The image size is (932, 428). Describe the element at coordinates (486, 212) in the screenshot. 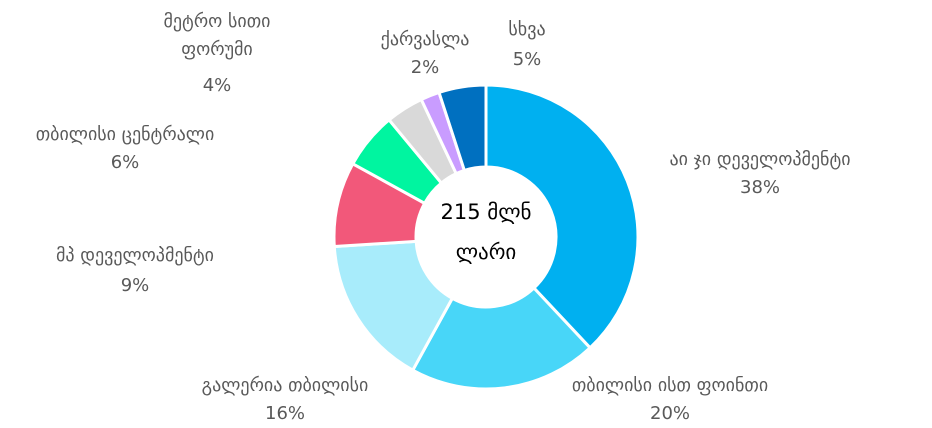

I see `center-text: 215 მლნ` at that location.